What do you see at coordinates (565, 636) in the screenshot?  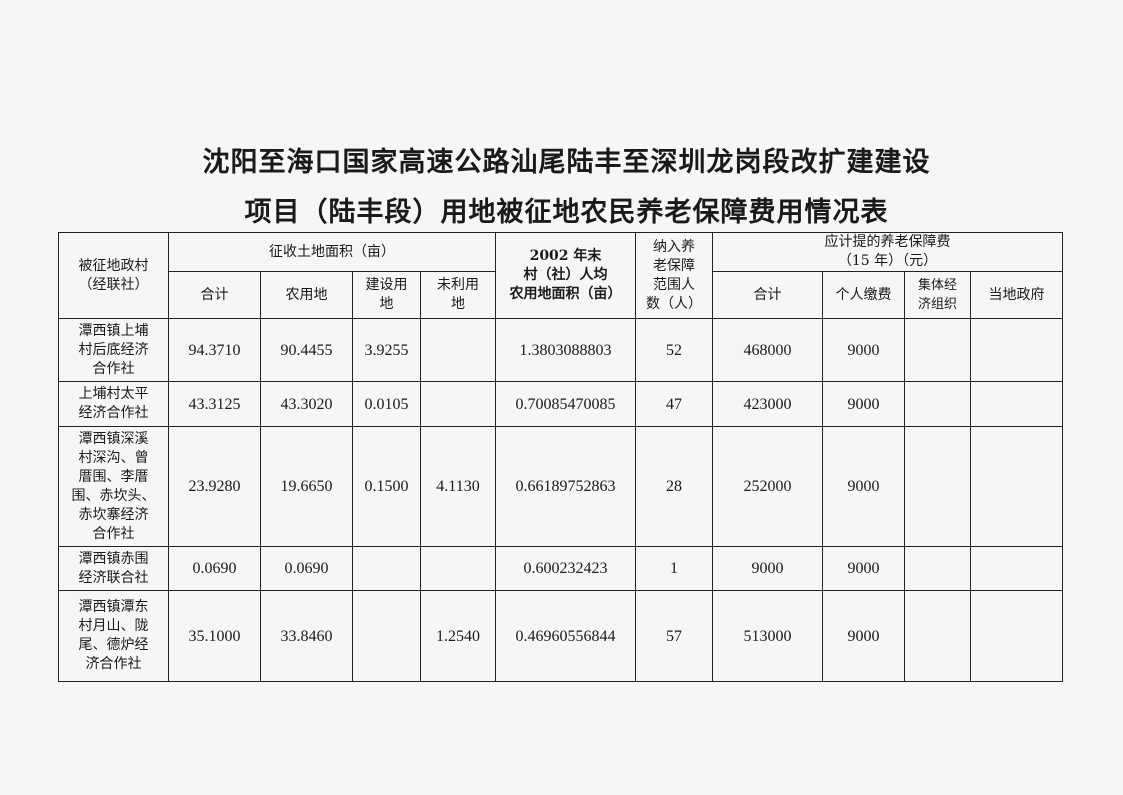 I see `cell-per-capita: 0.46960556844` at bounding box center [565, 636].